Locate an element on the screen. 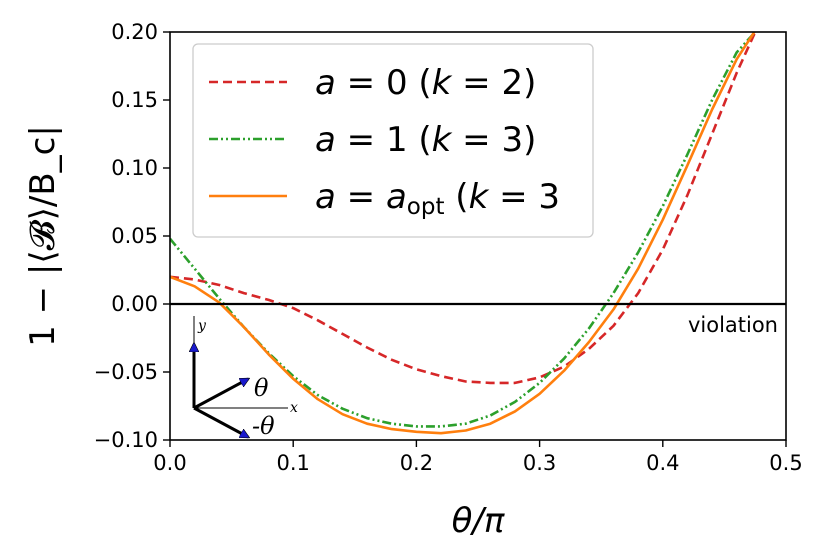  y-tick-label: 0.20 is located at coordinates (134, 32).